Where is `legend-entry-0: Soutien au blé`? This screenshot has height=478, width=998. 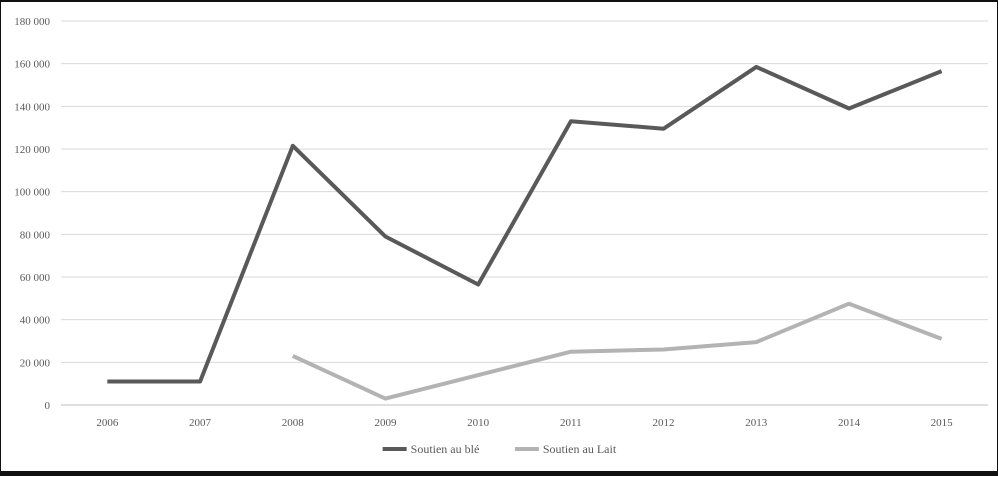 legend-entry-0: Soutien au blé is located at coordinates (431, 449).